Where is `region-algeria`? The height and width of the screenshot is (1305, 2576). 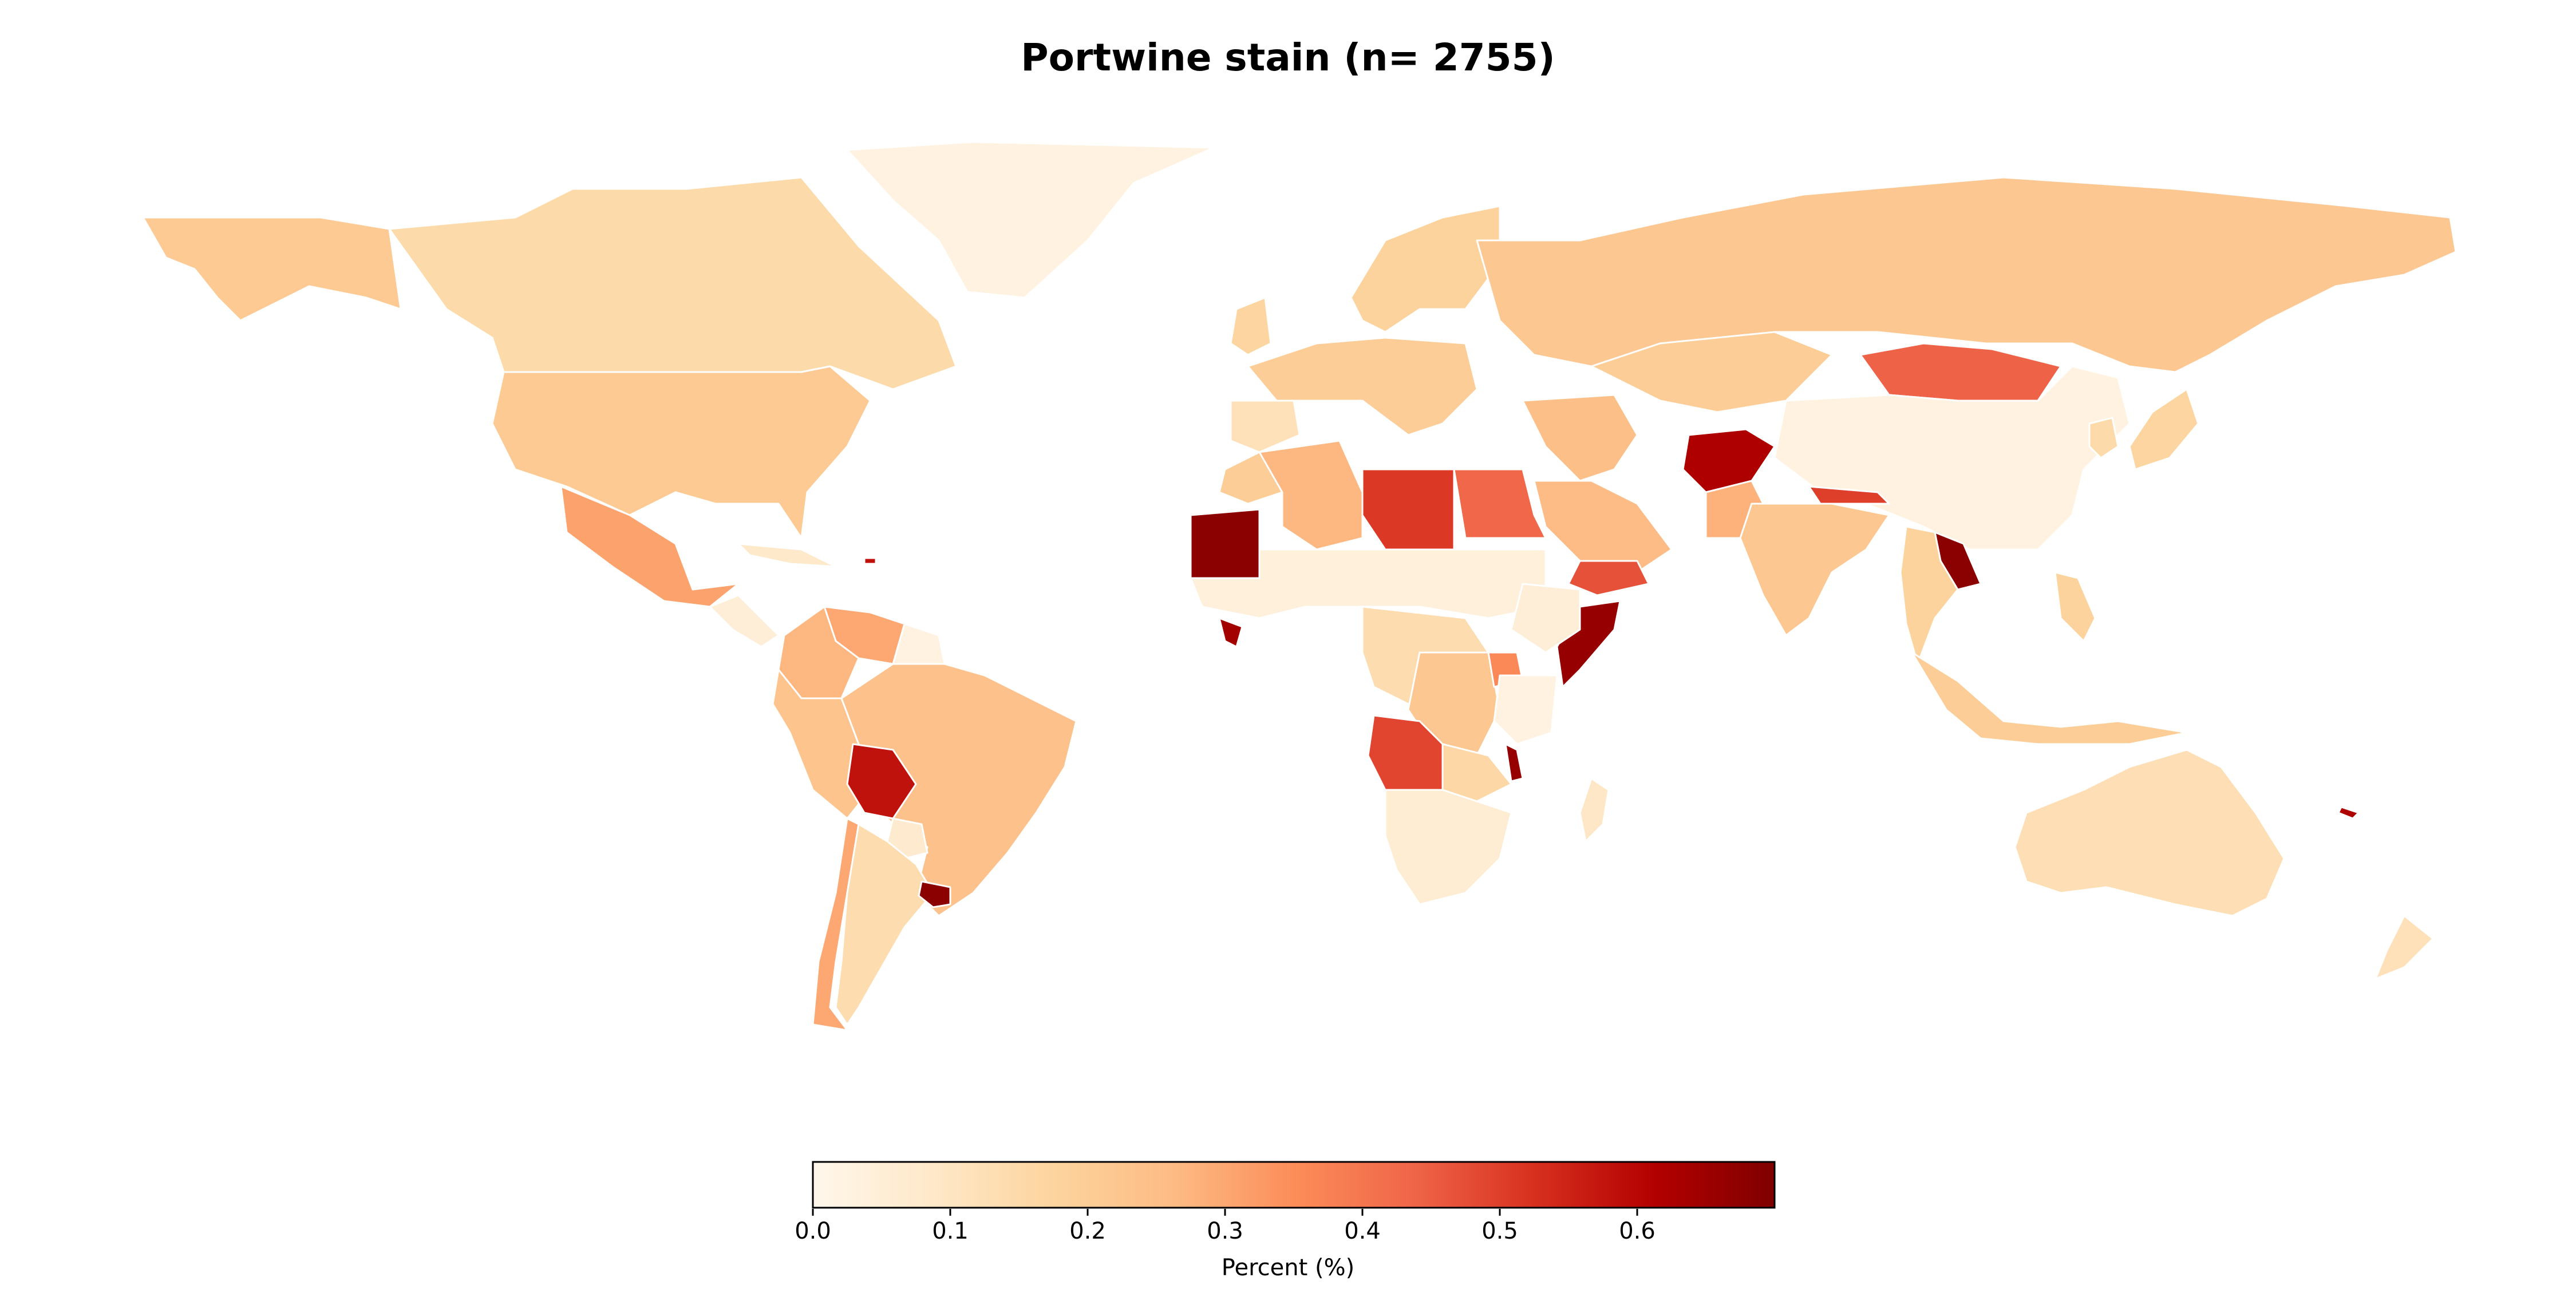
region-algeria is located at coordinates (1311, 495).